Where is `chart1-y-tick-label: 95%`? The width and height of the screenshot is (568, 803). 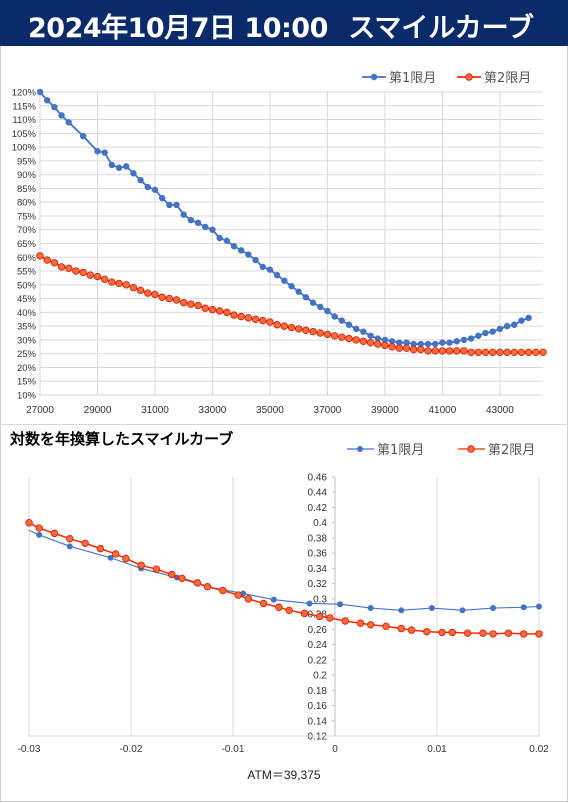 chart1-y-tick-label: 95% is located at coordinates (27, 161).